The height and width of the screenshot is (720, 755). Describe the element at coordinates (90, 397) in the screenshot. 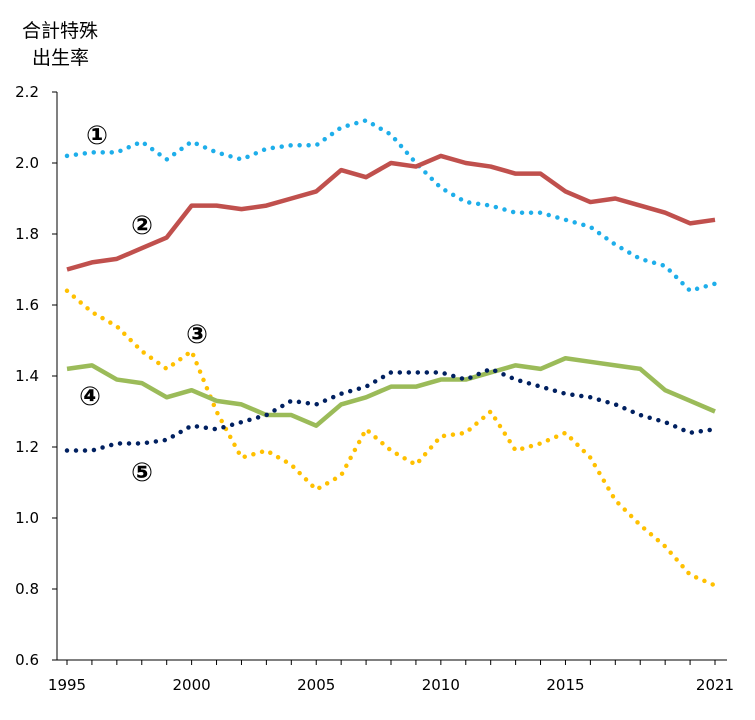

I see `series-marker-4: ④` at that location.